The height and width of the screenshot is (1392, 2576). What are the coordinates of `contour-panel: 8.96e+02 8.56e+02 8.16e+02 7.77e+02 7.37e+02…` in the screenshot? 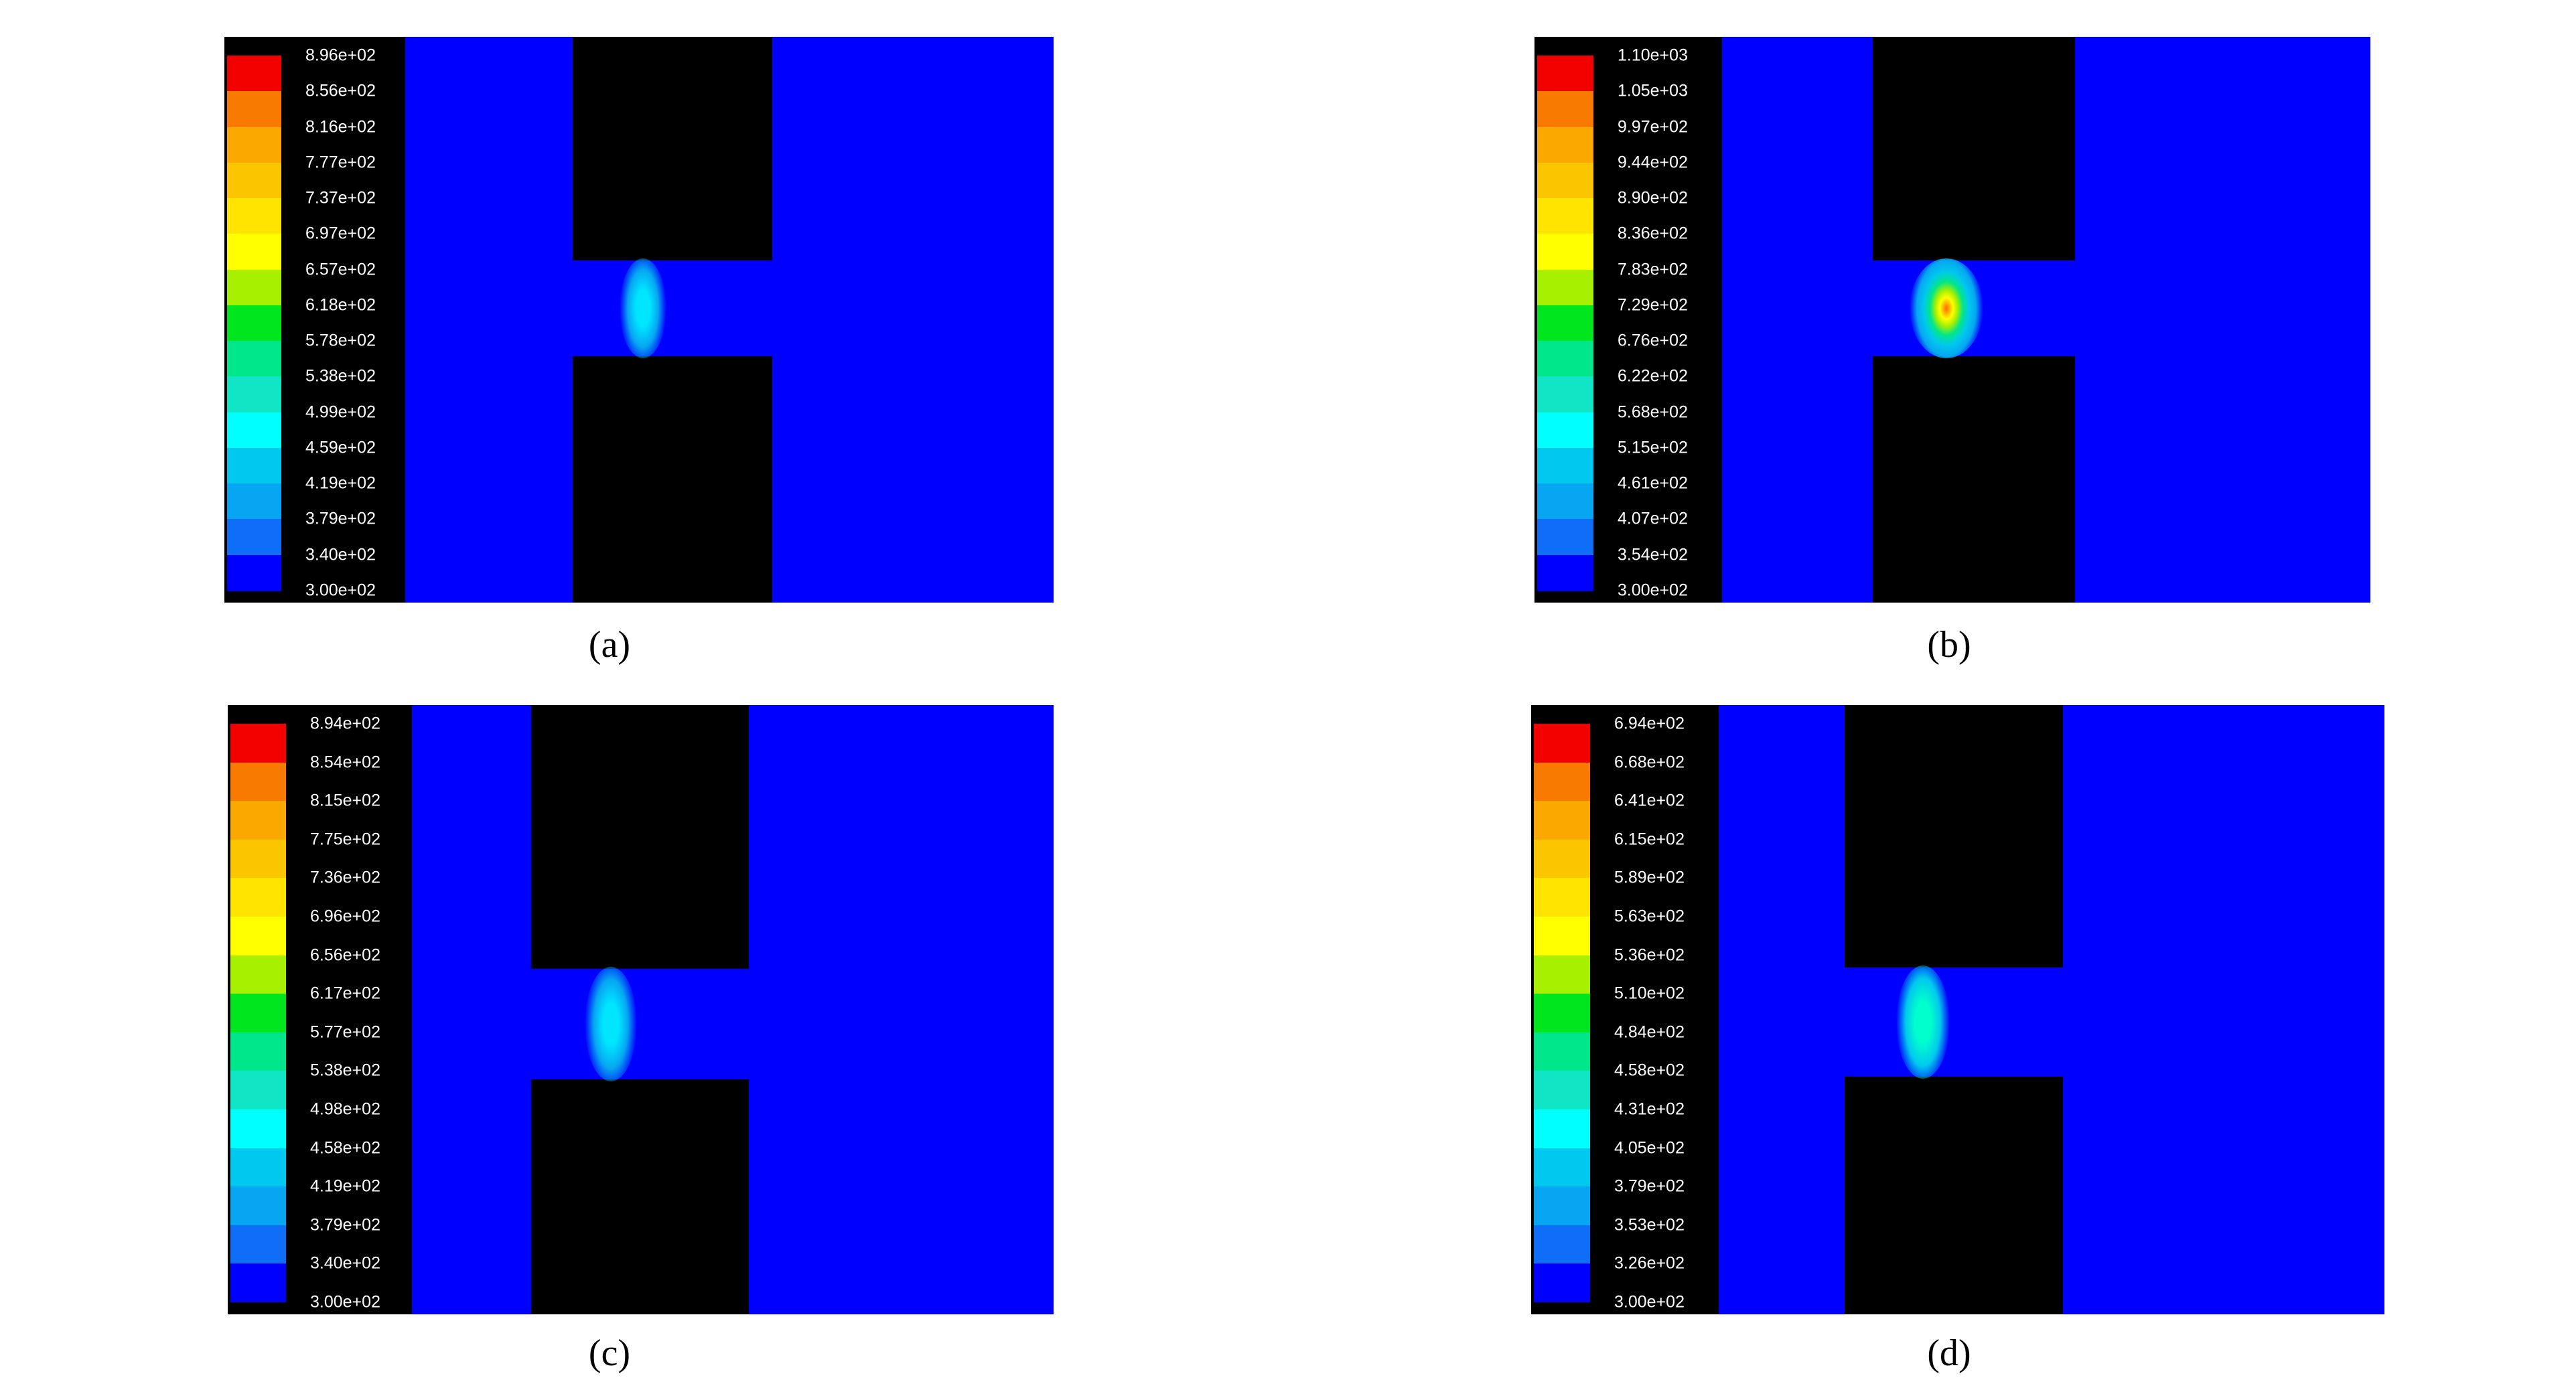 It's located at (639, 320).